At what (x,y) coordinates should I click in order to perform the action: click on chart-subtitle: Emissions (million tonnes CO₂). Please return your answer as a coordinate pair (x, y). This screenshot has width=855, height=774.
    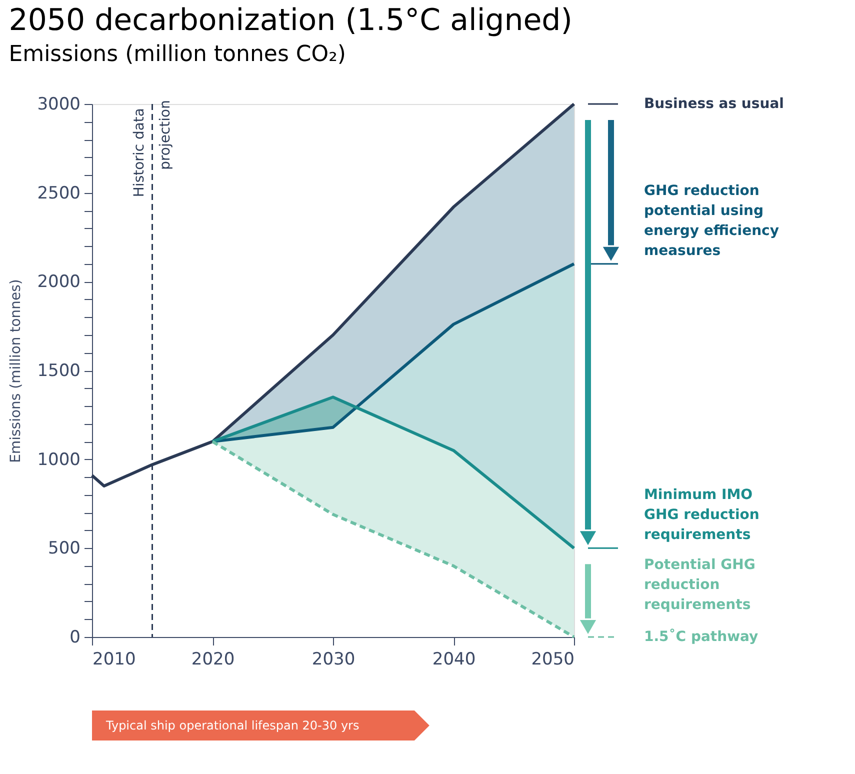
    Looking at the image, I should click on (177, 54).